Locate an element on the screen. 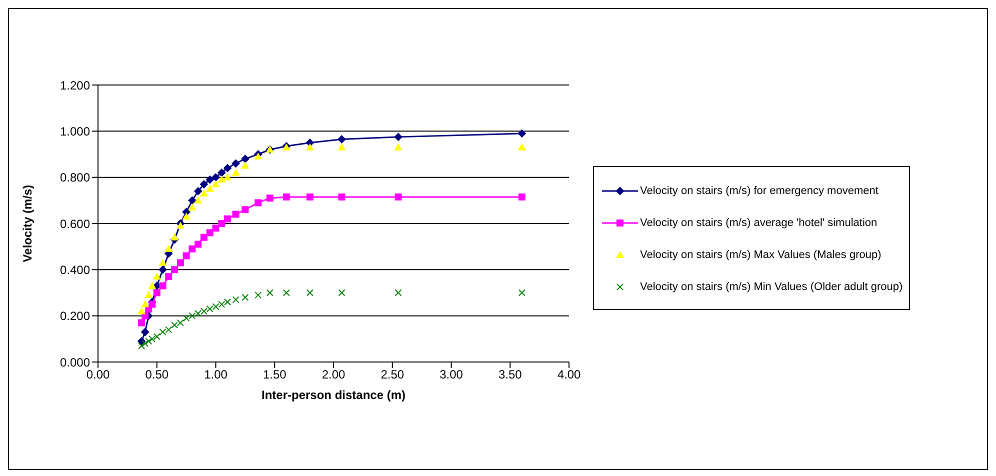 This screenshot has width=996, height=476. y-tick-label: 1.200 is located at coordinates (75, 85).